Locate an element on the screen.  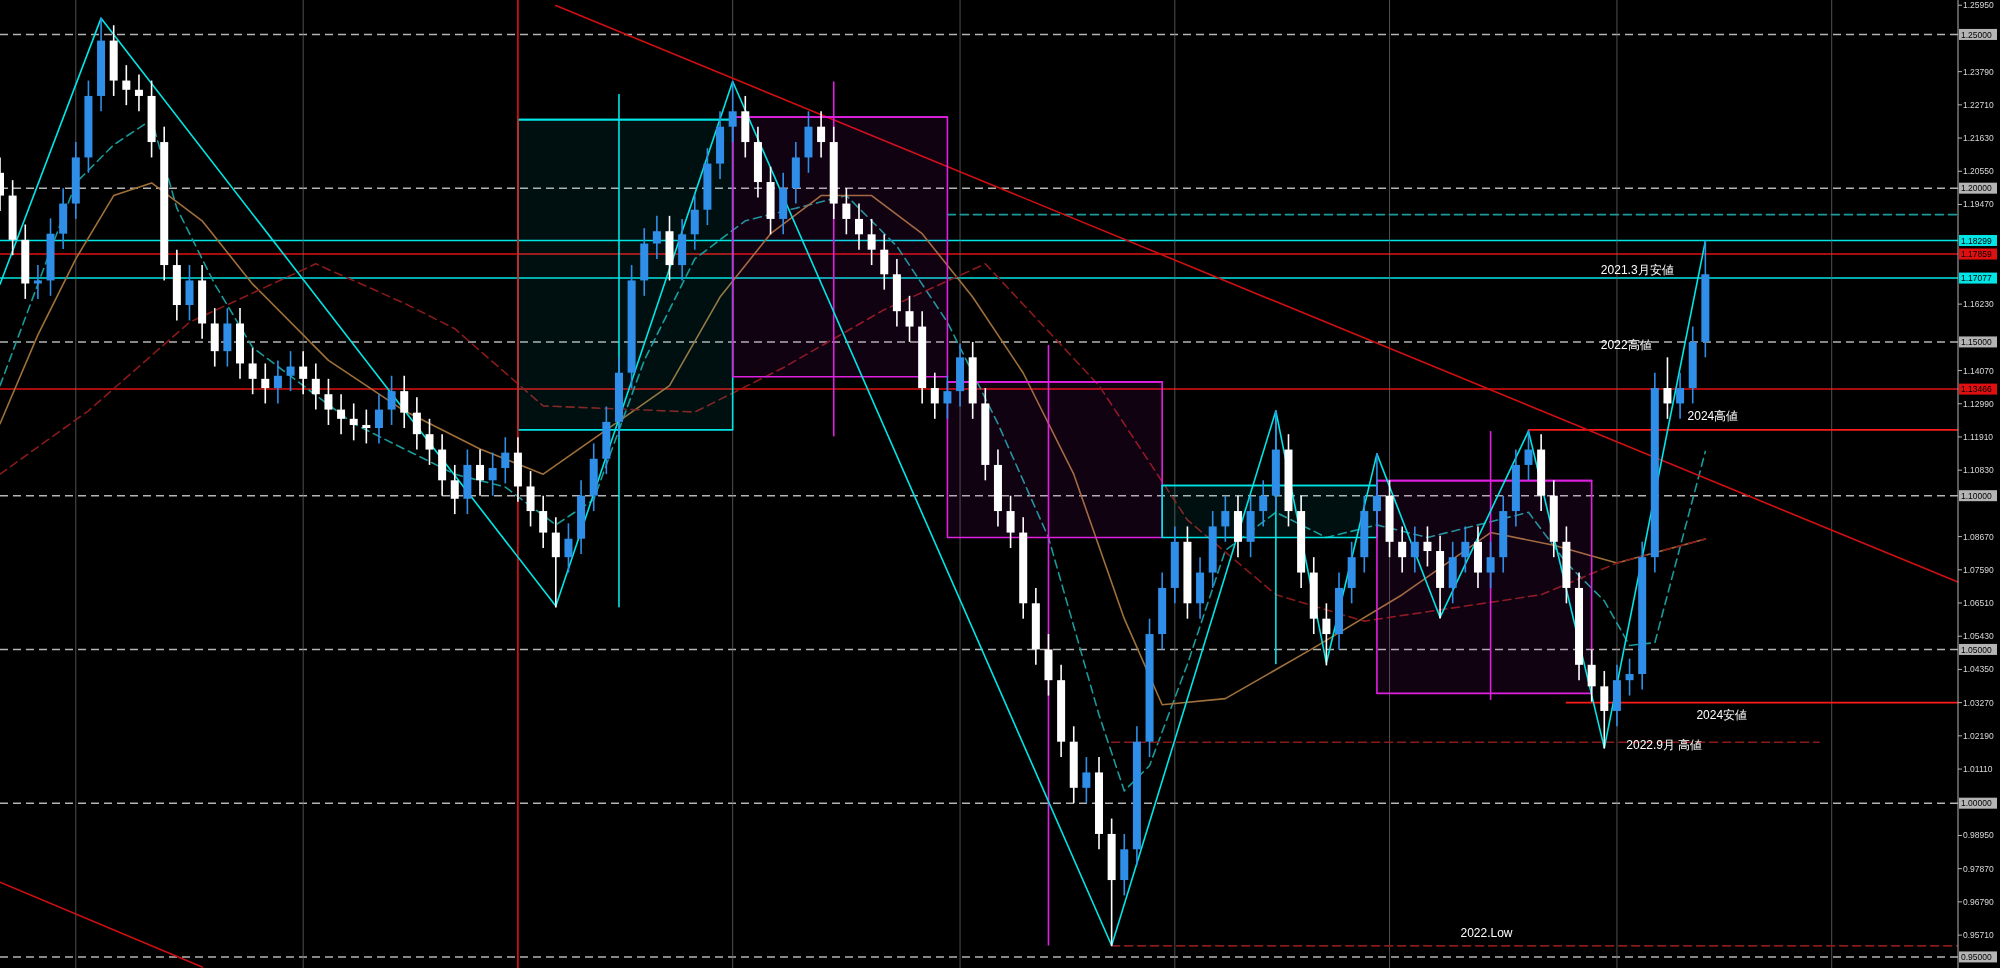
y-tick-label: 1.04350 is located at coordinates (1978, 669).